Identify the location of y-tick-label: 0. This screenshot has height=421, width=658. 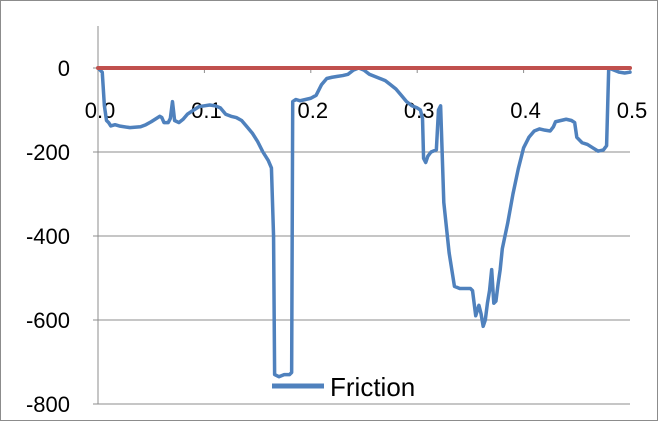
(64, 68).